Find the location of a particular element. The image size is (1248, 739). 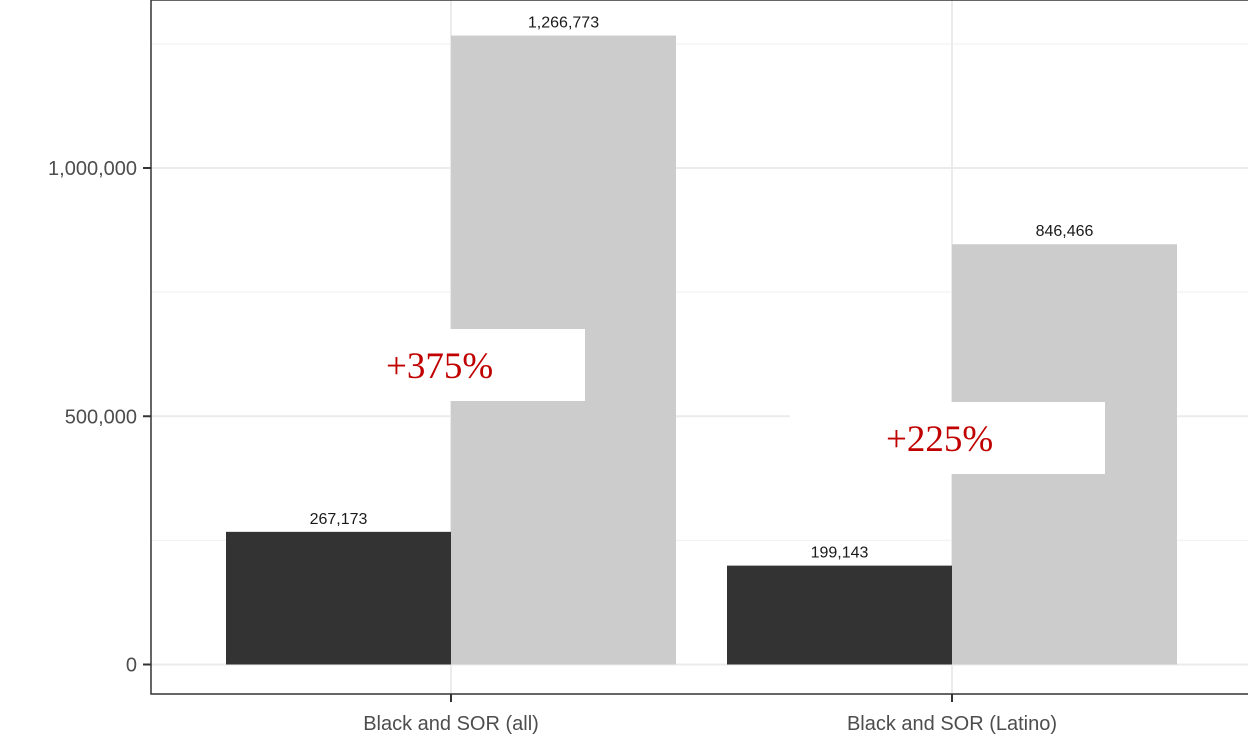

data-label: 846,466 is located at coordinates (1065, 231).